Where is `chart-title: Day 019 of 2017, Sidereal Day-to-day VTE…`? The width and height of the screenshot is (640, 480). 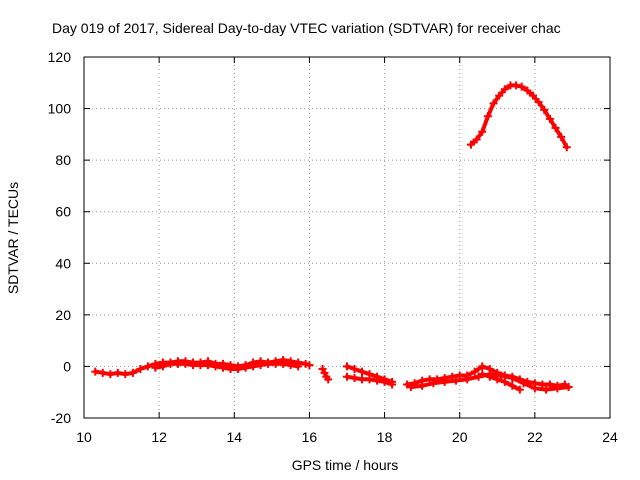 chart-title: Day 019 of 2017, Sidereal Day-to-day VTE… is located at coordinates (306, 28).